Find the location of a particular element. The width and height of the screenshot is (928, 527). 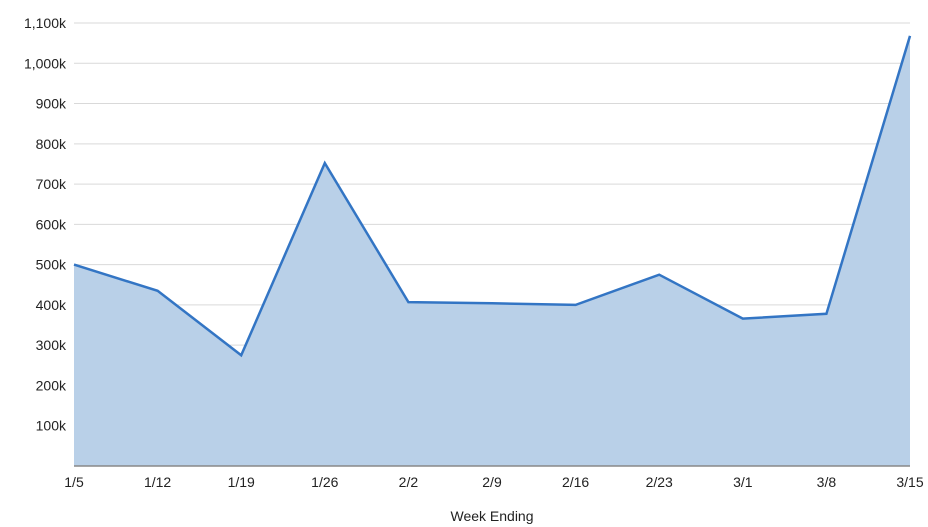

x-axis-tick-labels: 1/5 1/12 1/19 1/26 2/2 2/9 2/16 2/23 3/1 3/8 3/15 is located at coordinates (494, 482).